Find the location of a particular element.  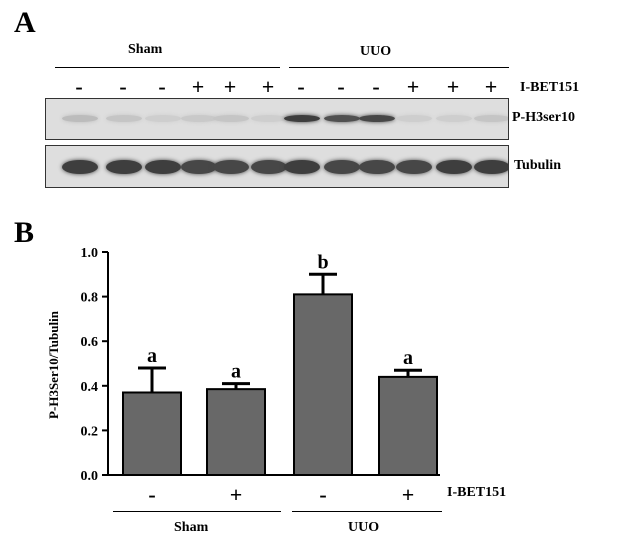

group-label-b-uuo: UUO is located at coordinates (364, 527).